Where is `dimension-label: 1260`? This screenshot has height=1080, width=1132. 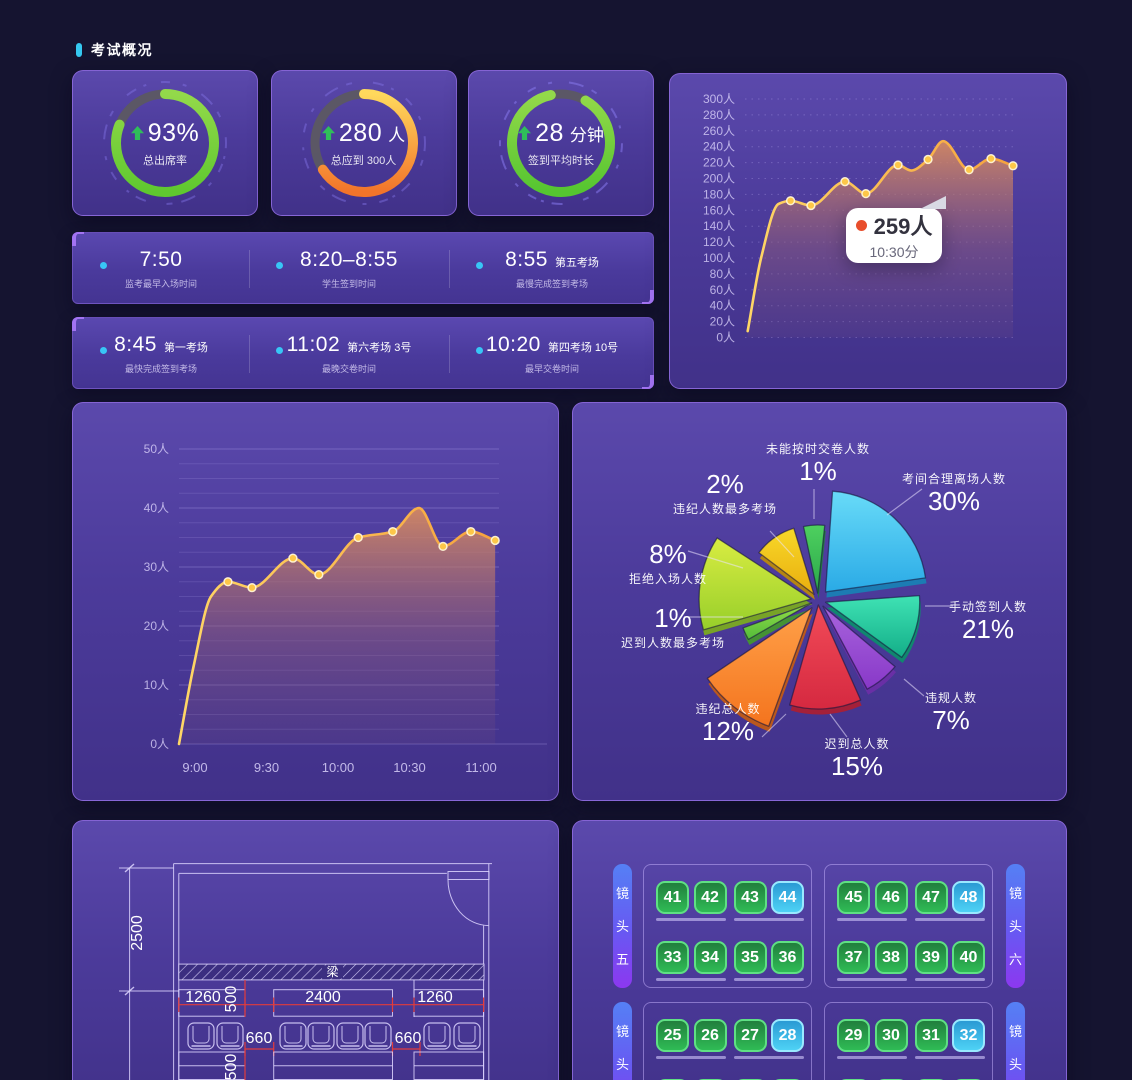 dimension-label: 1260 is located at coordinates (435, 997).